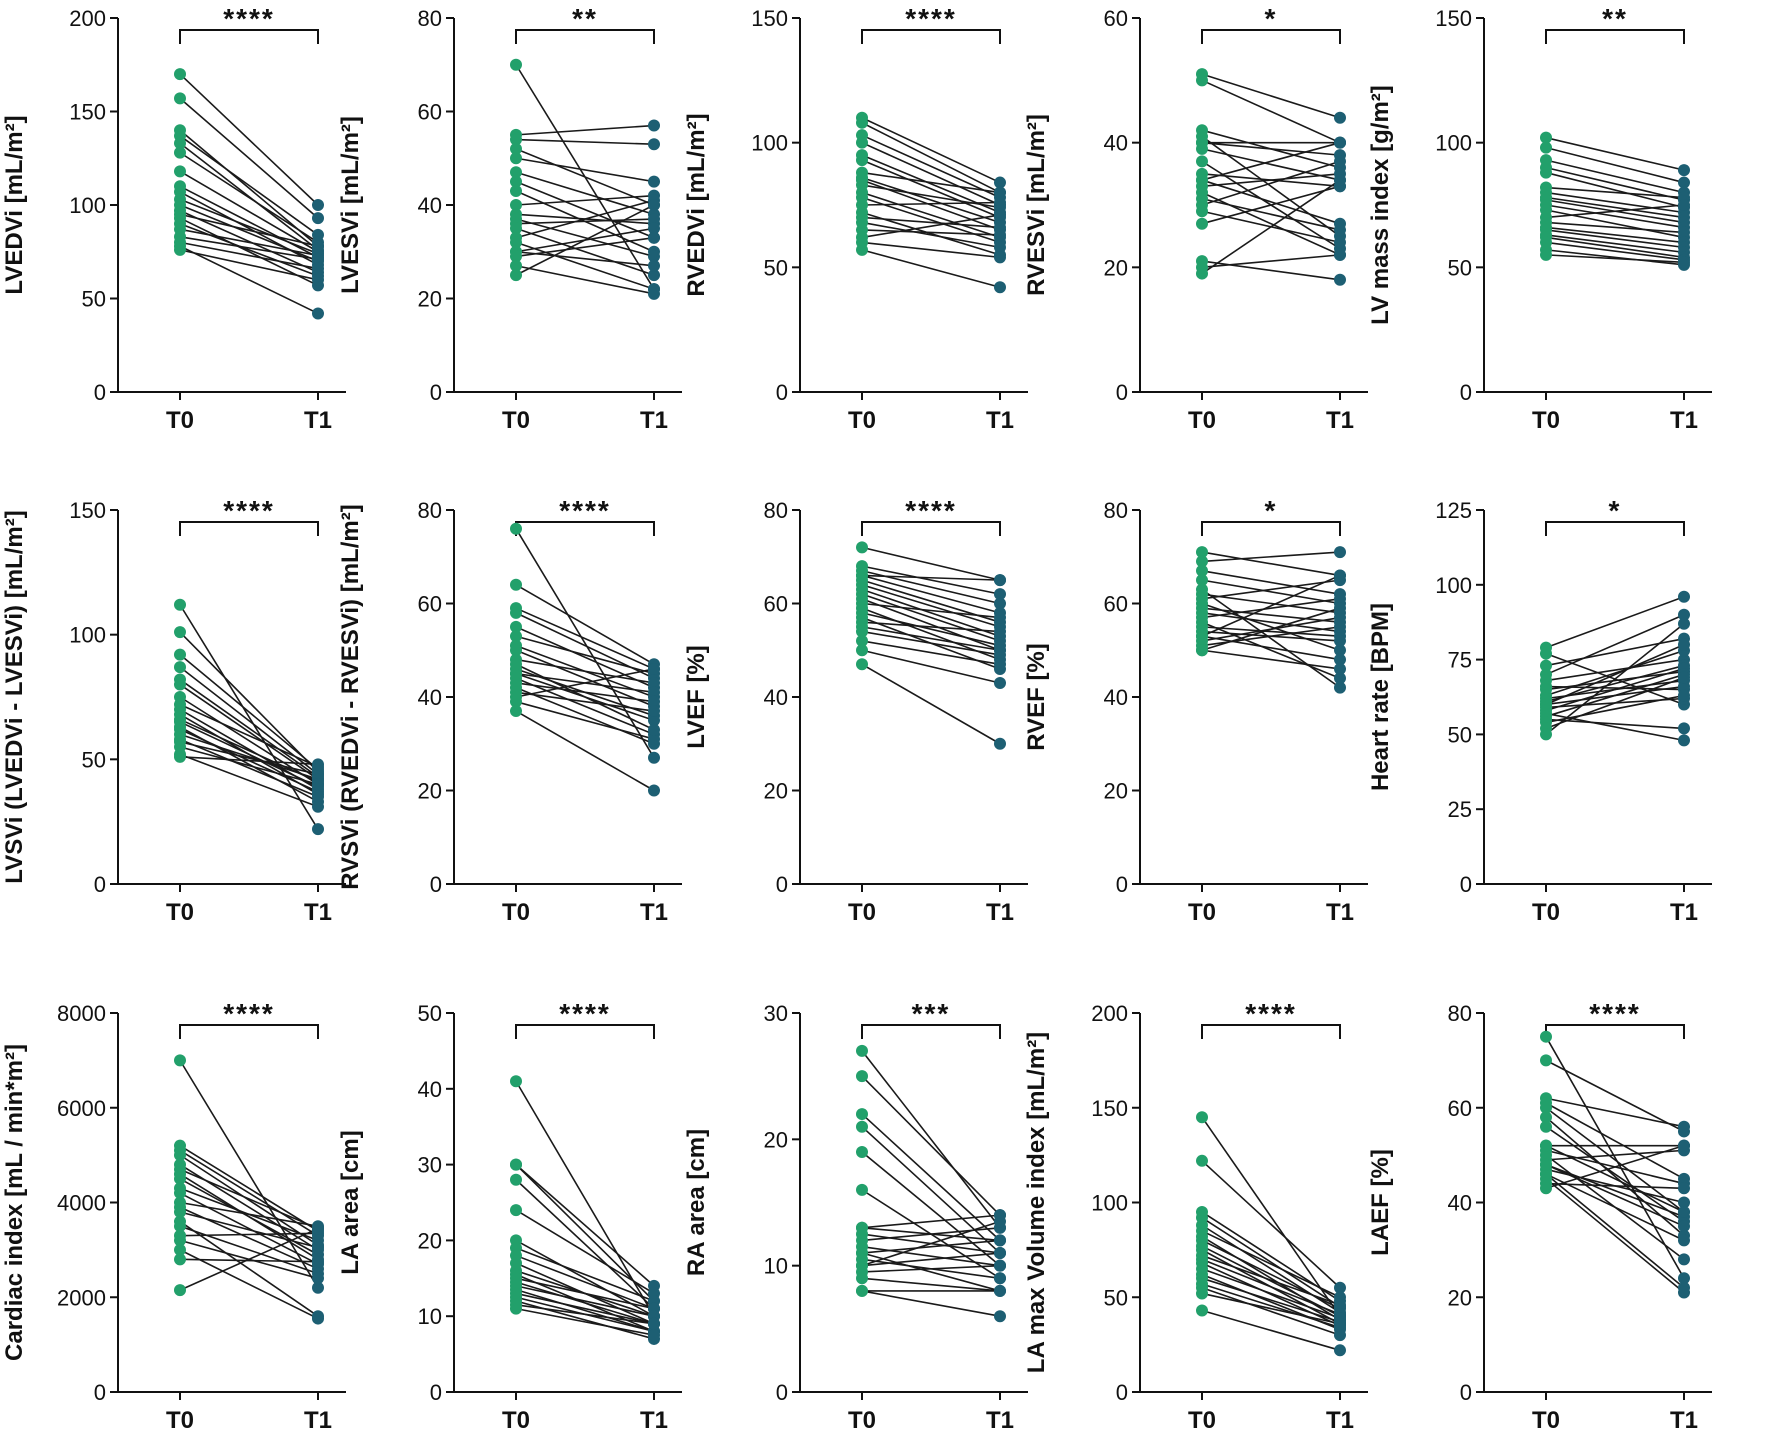  What do you see at coordinates (87, 18) in the screenshot?
I see `y-tick-label: 200` at bounding box center [87, 18].